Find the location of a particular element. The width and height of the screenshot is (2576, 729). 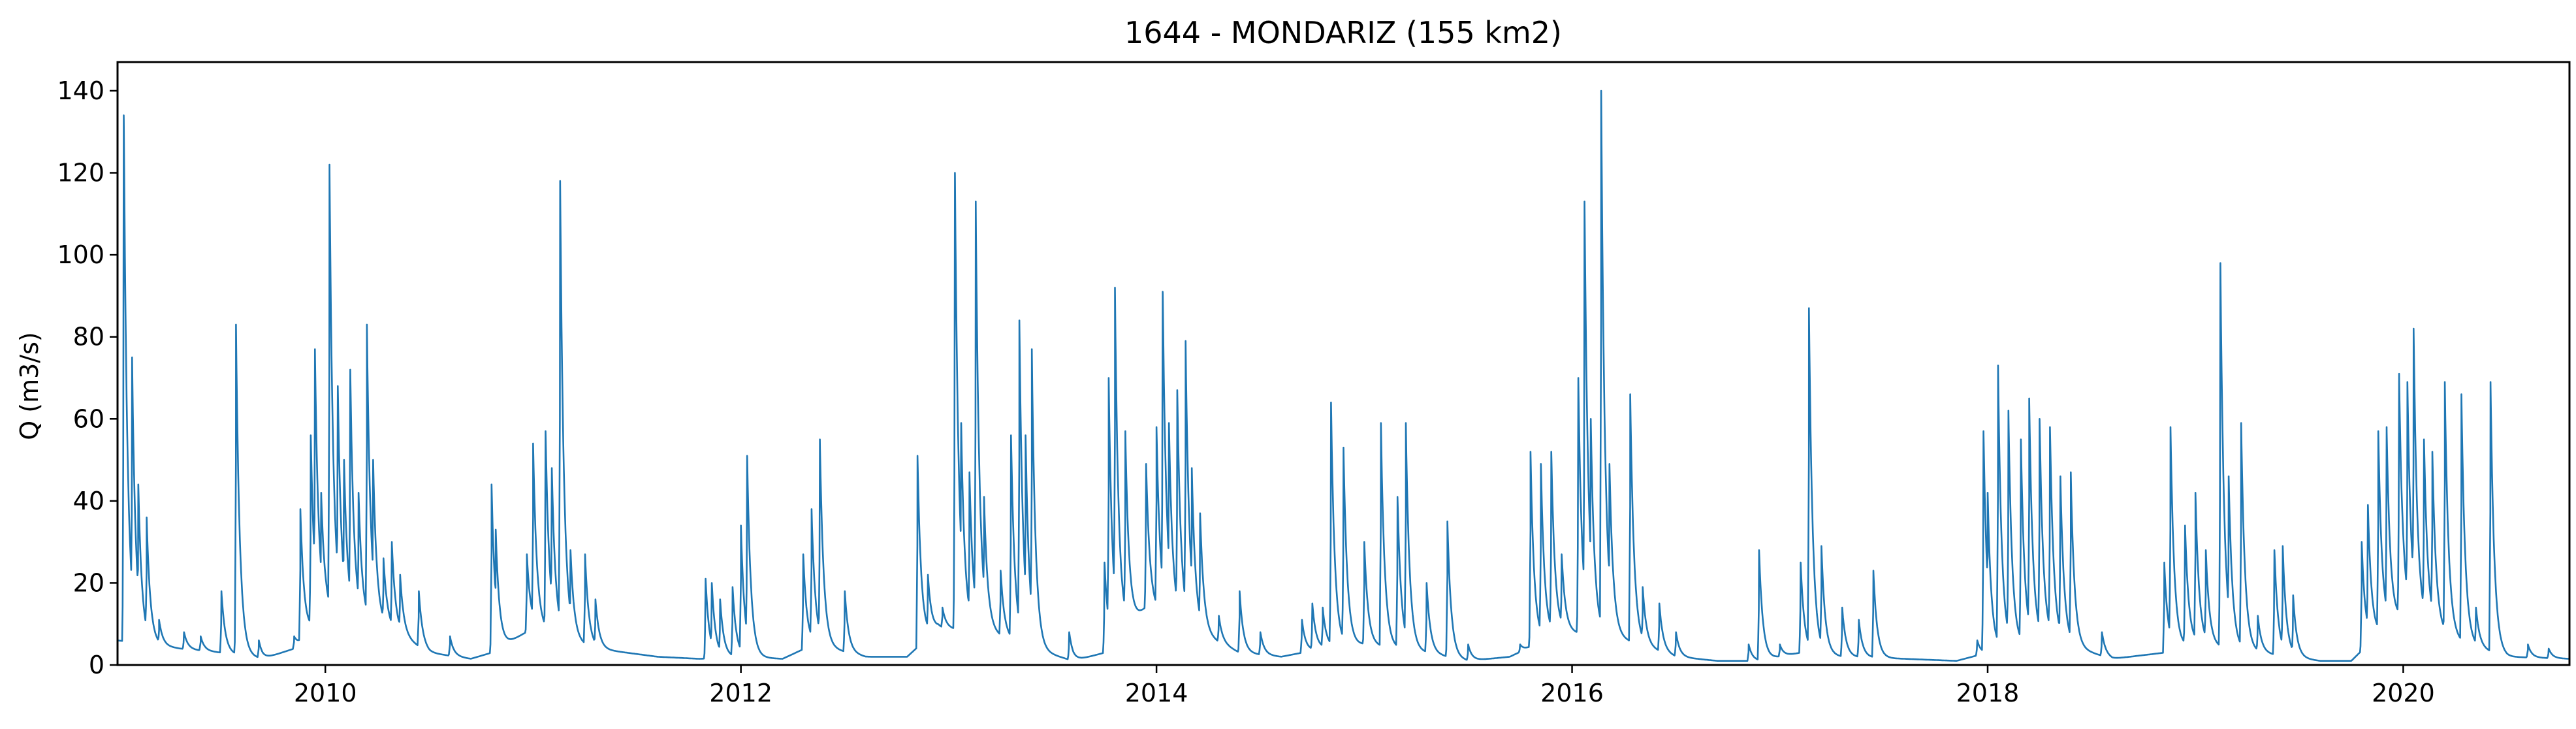

x-tick-label: 2012 is located at coordinates (741, 693).